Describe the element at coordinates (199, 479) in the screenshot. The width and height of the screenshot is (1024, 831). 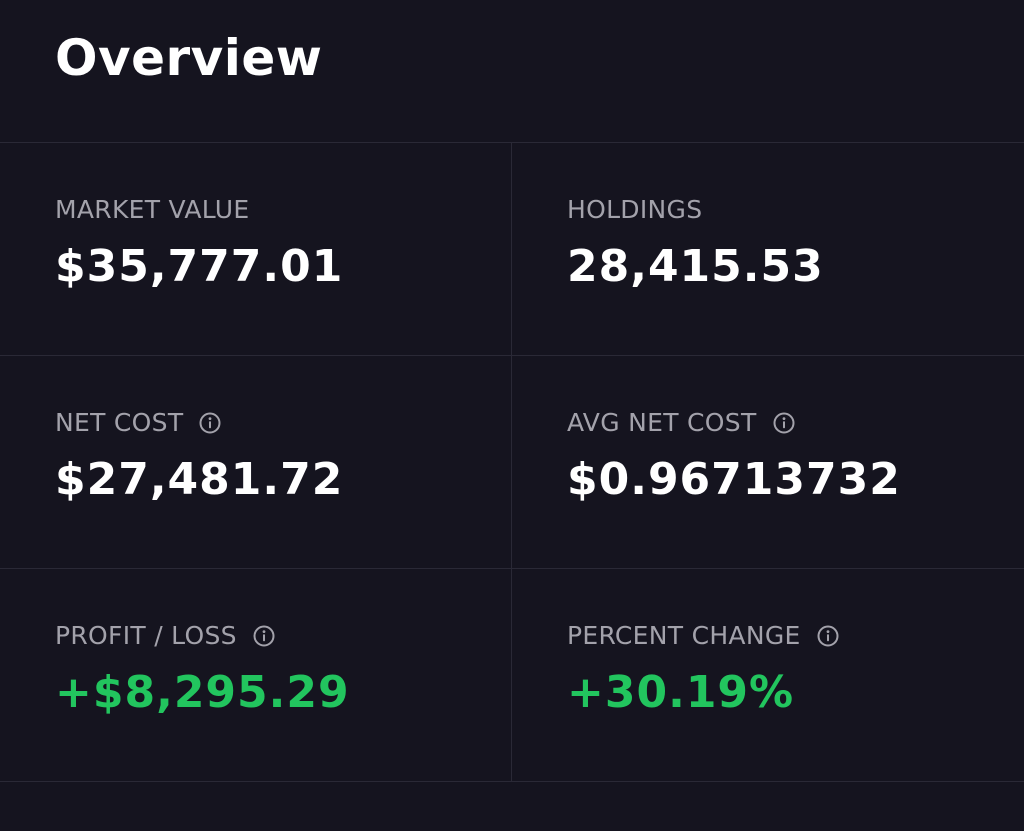
I see `stat-value: $27,481.72` at that location.